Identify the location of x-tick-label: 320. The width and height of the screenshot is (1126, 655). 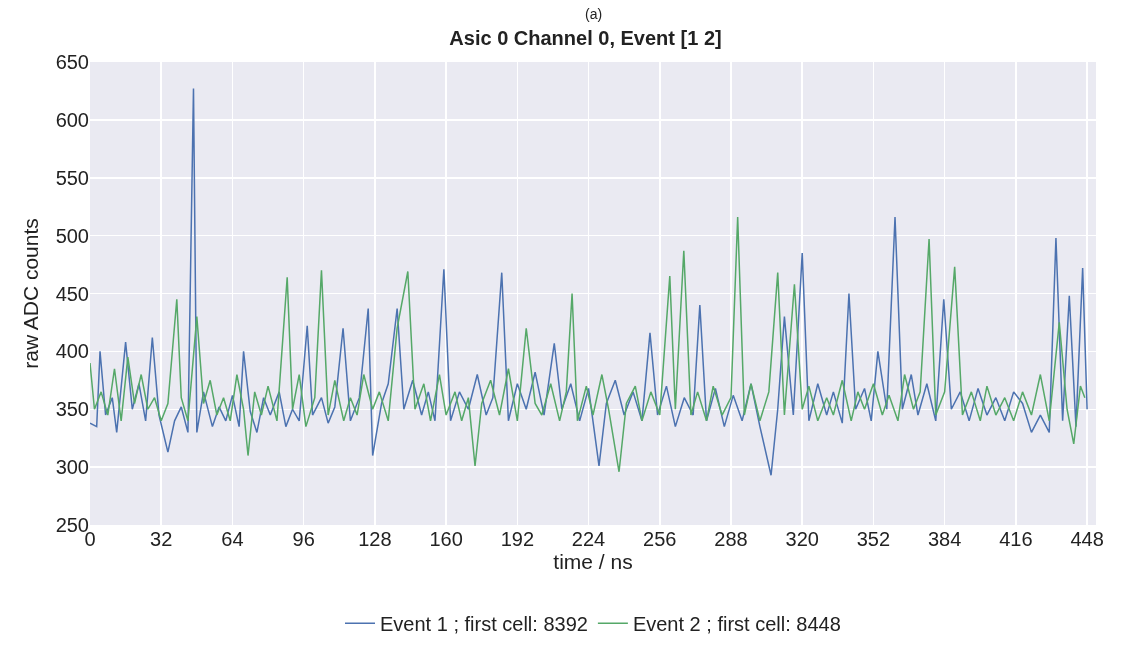
(802, 539).